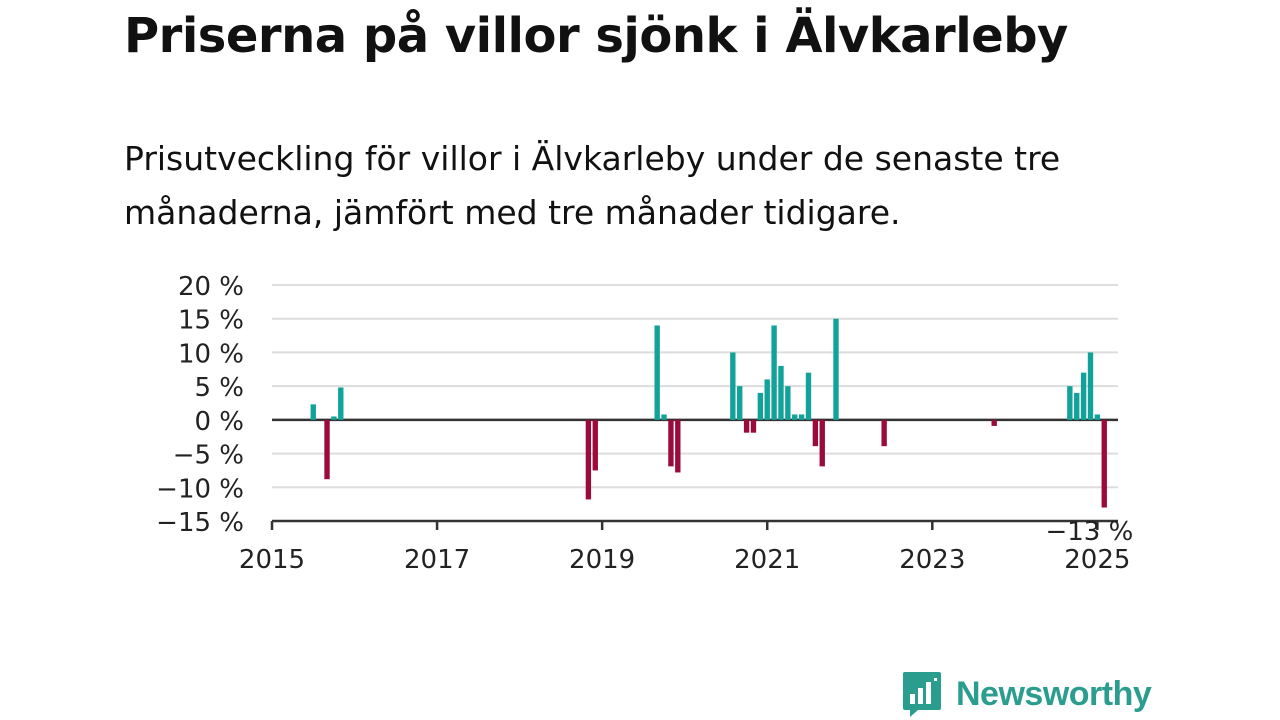 The height and width of the screenshot is (720, 1280). Describe the element at coordinates (767, 560) in the screenshot. I see `x-tick-label: 2021` at that location.